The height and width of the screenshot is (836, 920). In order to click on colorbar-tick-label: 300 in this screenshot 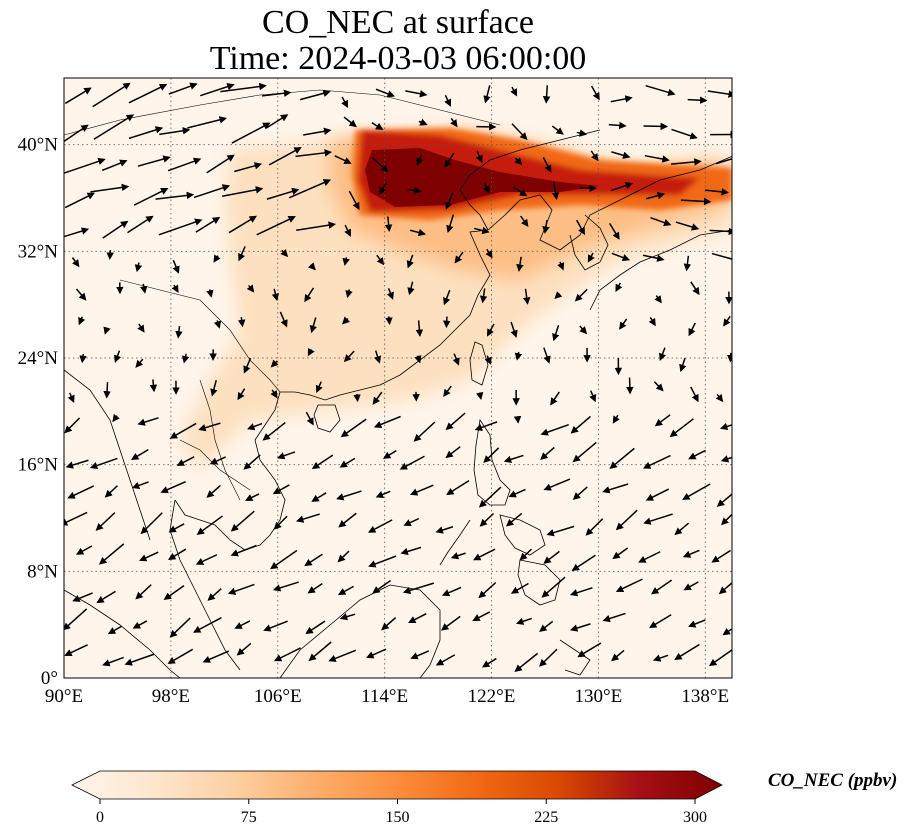, I will do `click(695, 817)`.